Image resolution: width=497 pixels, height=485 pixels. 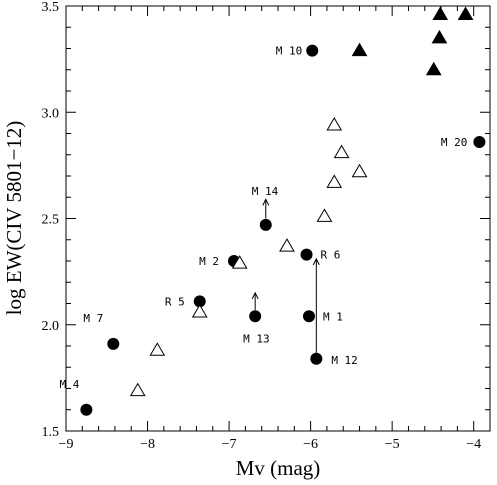 What do you see at coordinates (265, 191) in the screenshot?
I see `point-label: M 14` at bounding box center [265, 191].